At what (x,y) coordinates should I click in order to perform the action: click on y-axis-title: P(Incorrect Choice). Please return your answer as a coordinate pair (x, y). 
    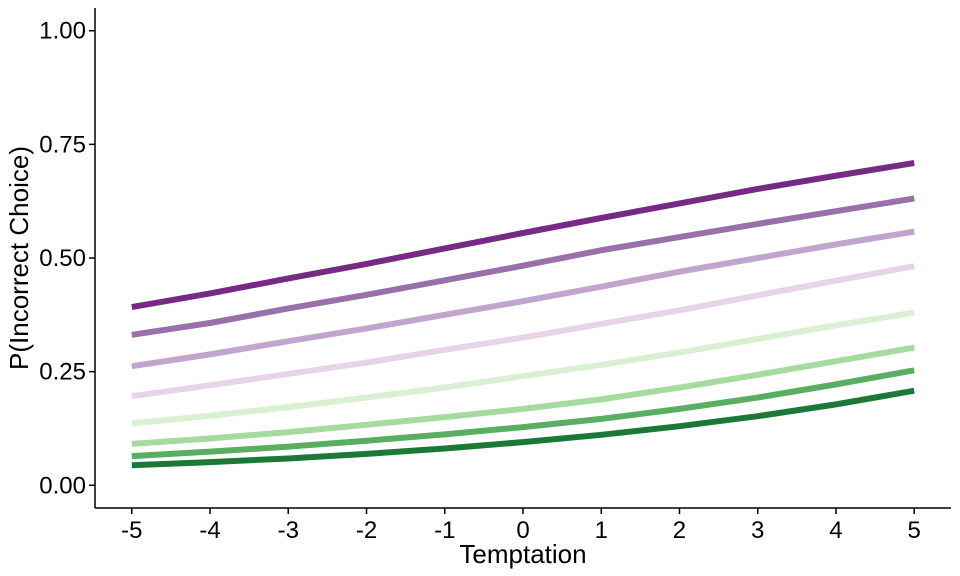
    Looking at the image, I should click on (19, 258).